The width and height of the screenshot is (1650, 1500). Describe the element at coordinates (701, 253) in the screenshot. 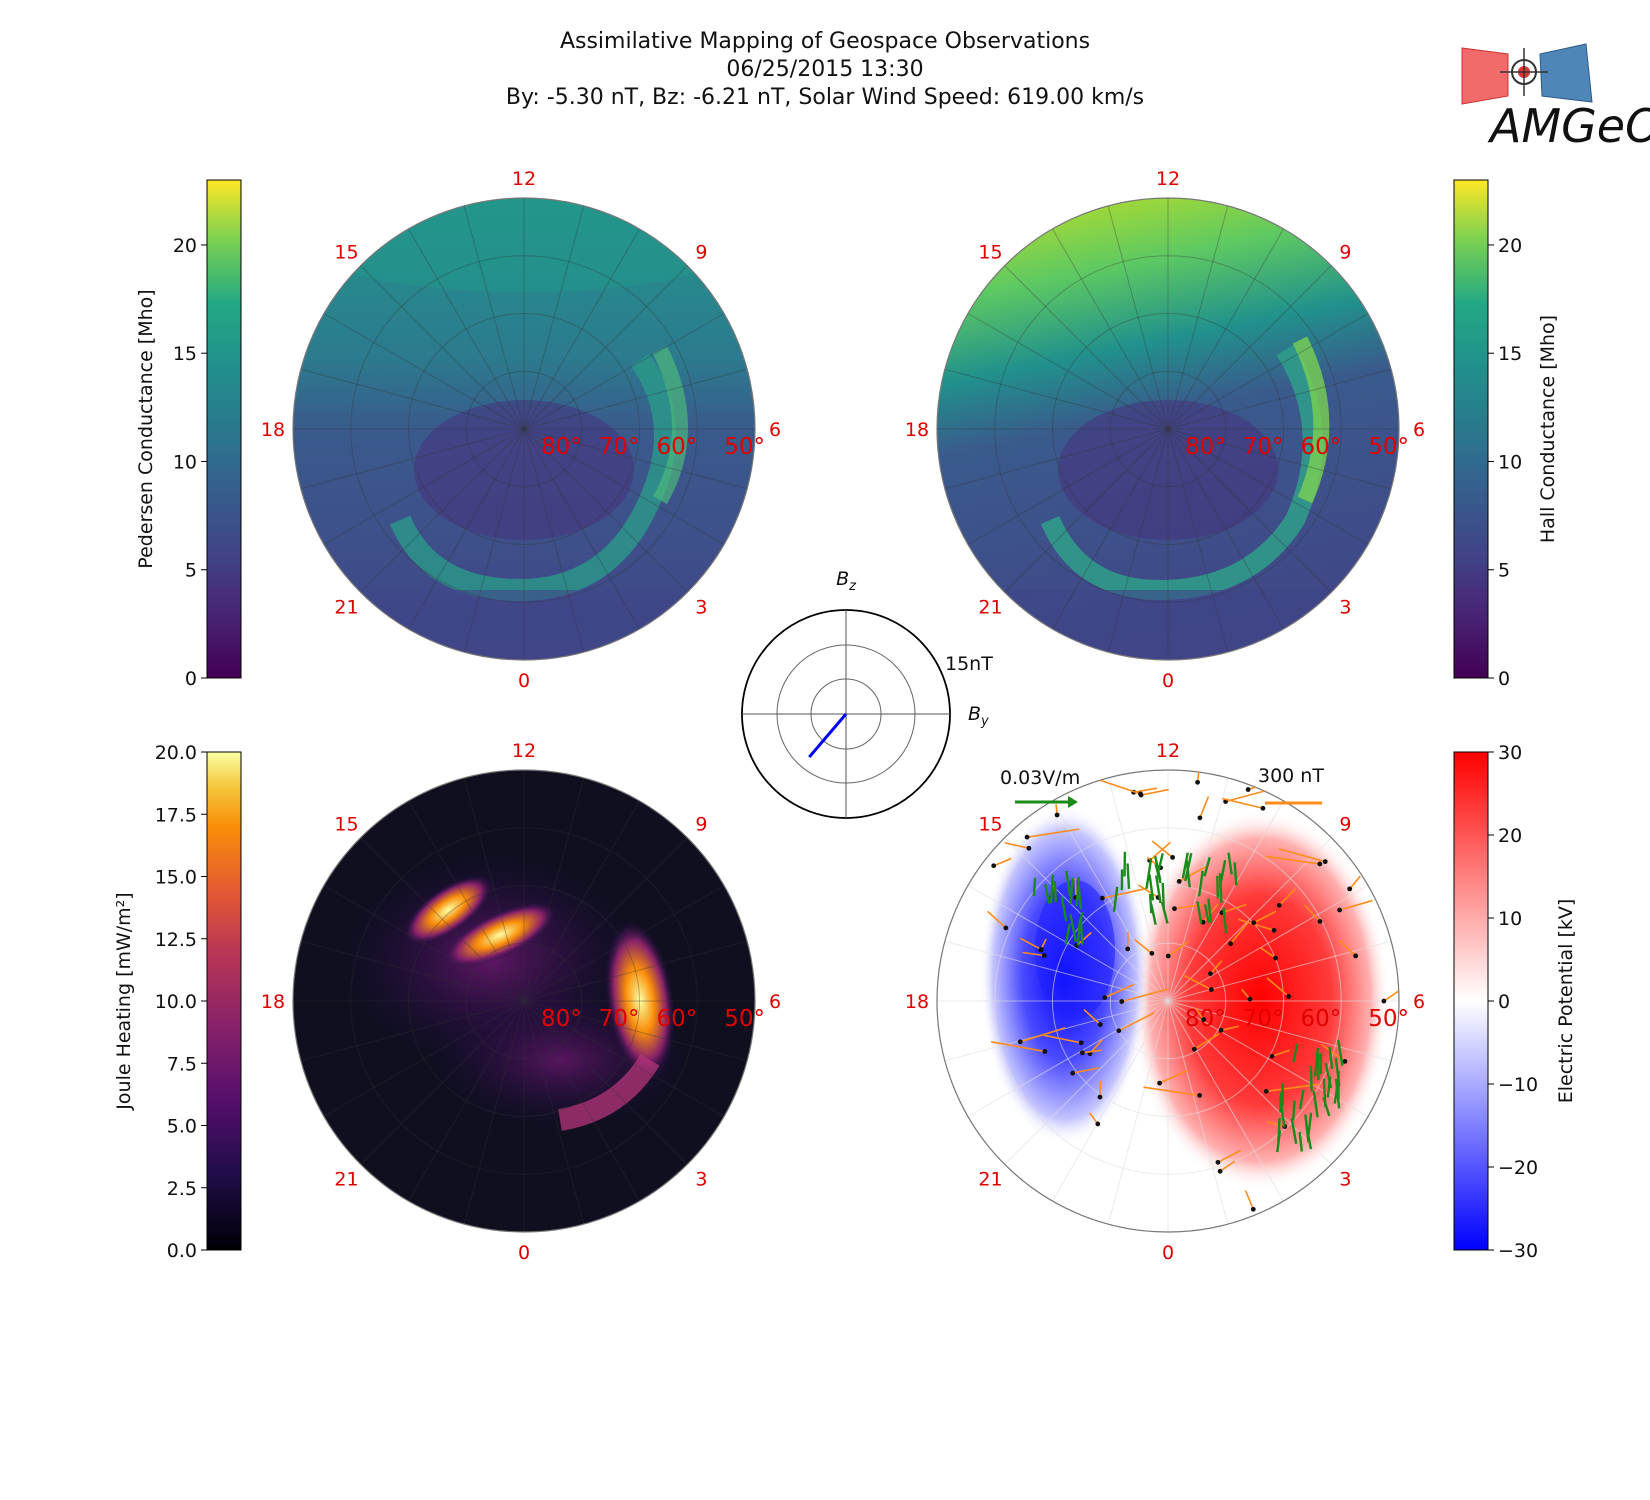

I see `mlt-label: 9` at that location.